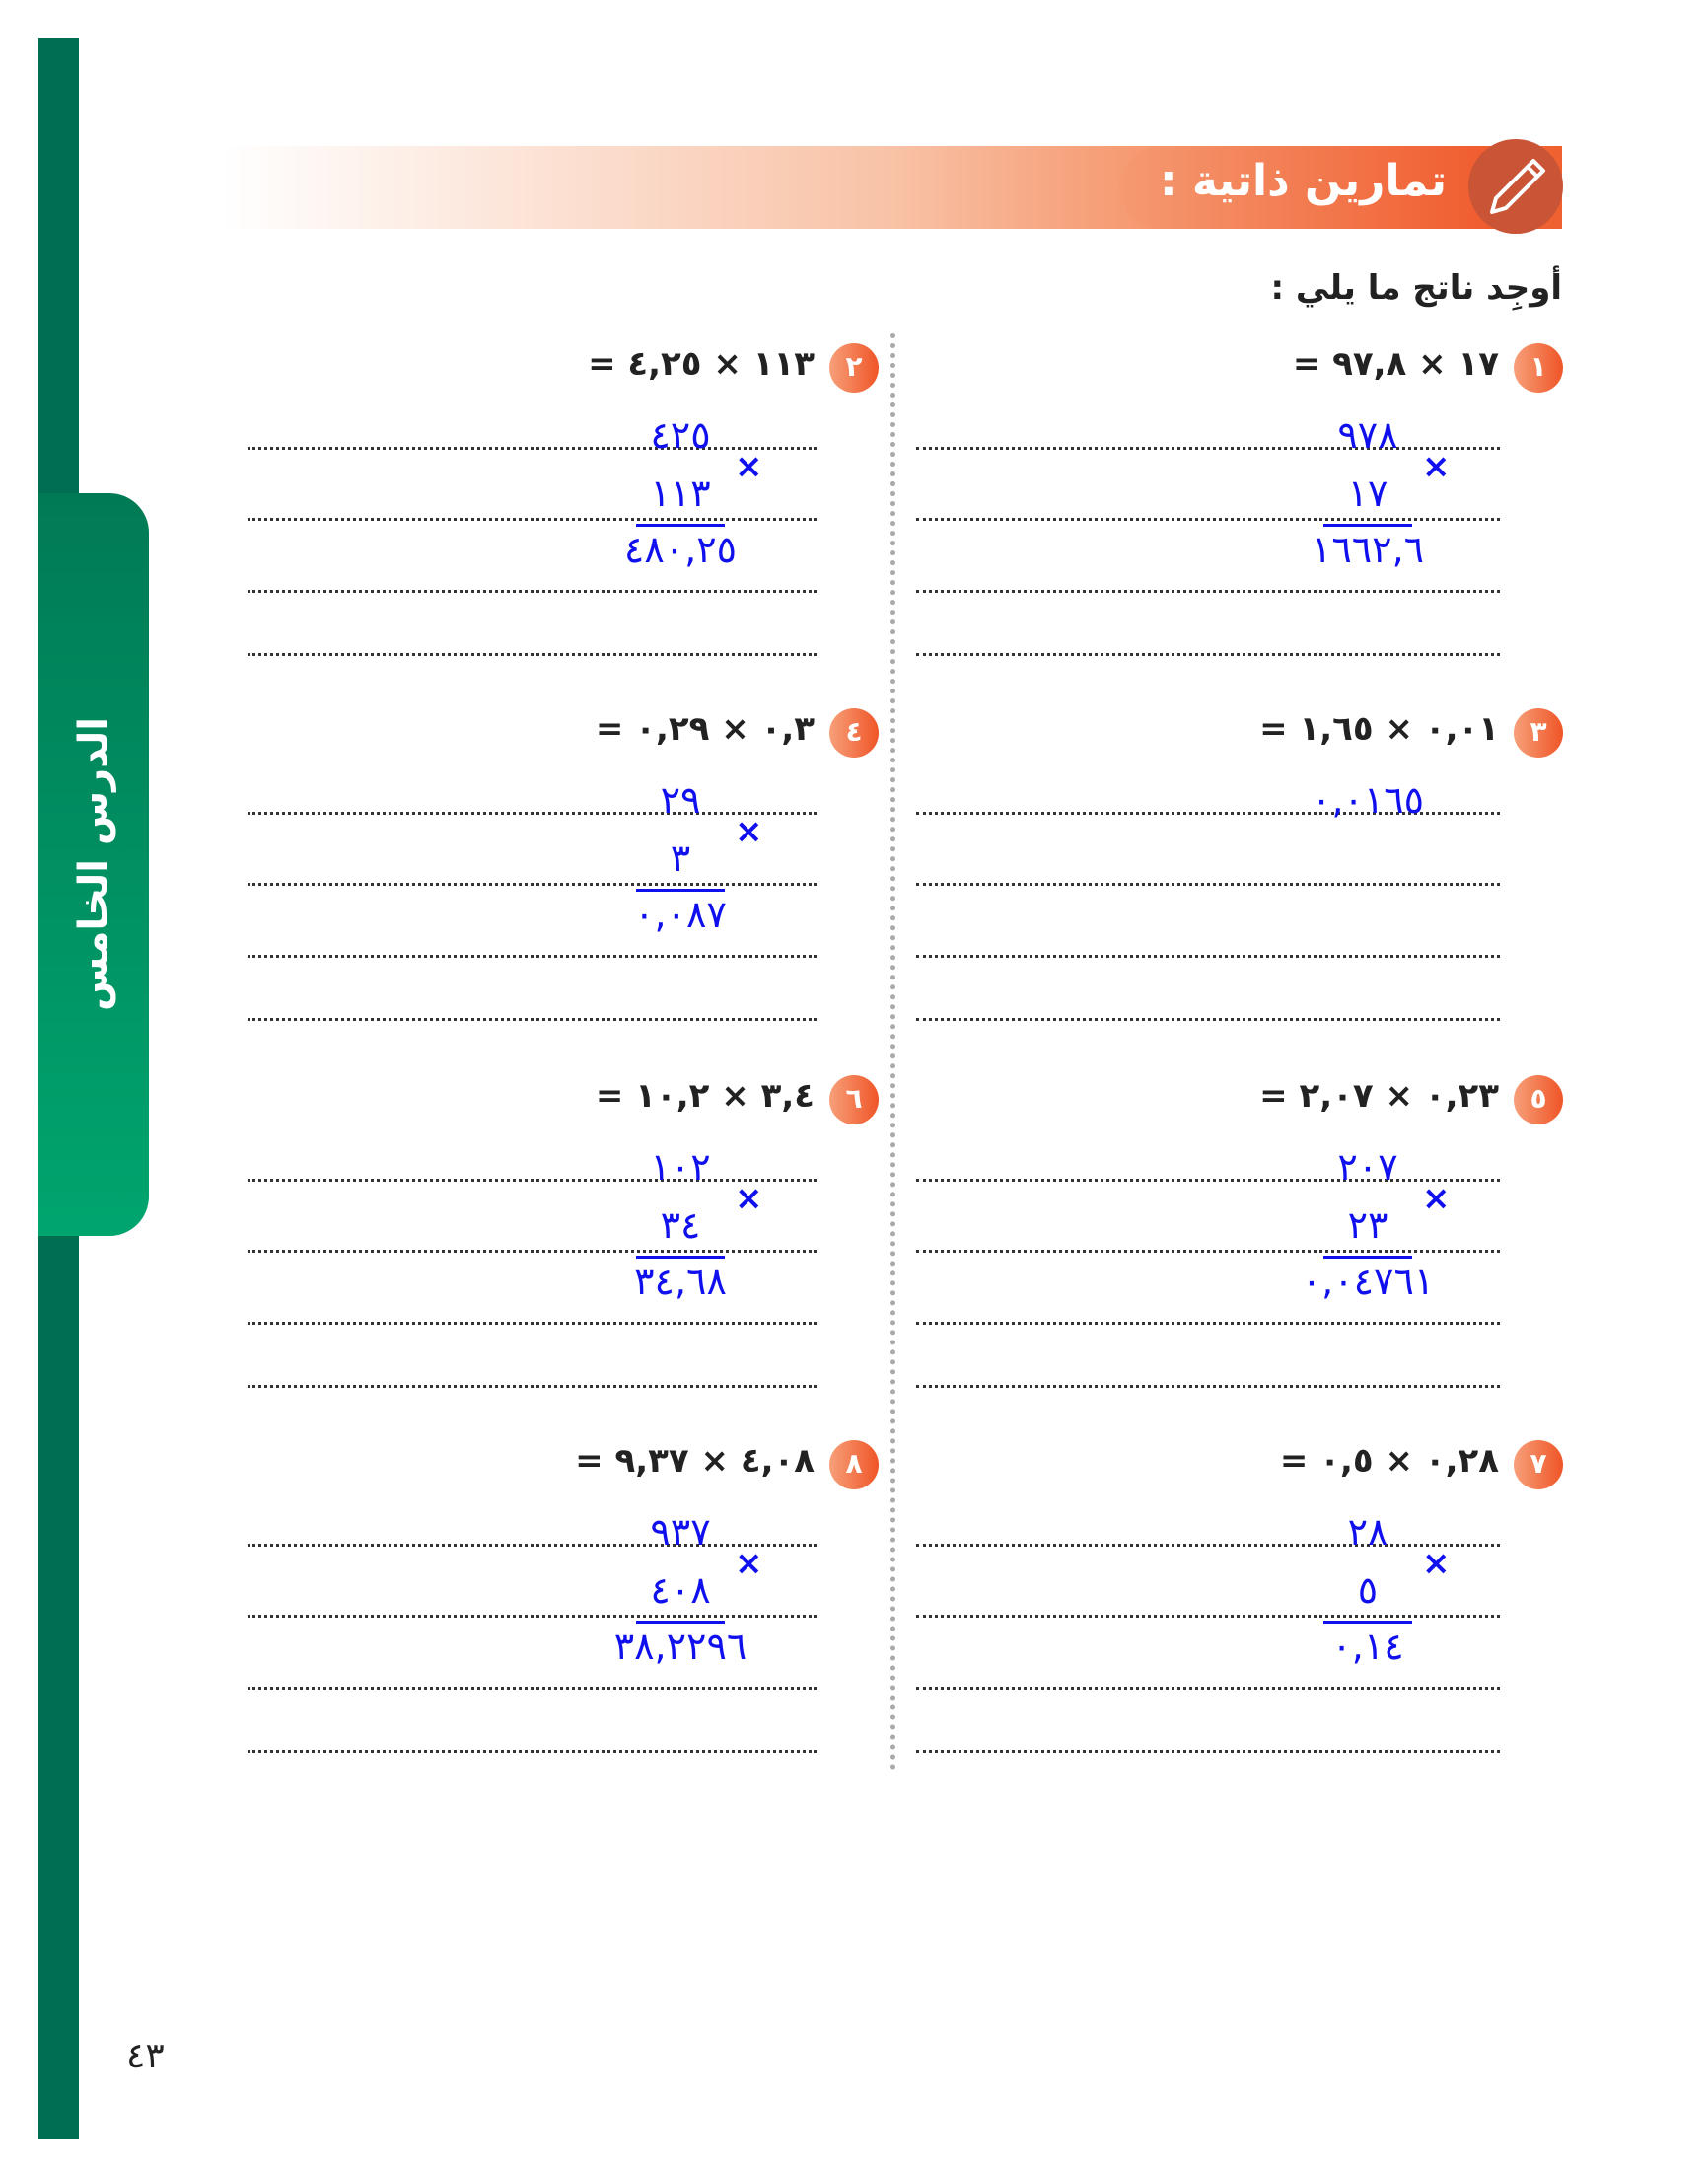 This screenshot has height=2175, width=1708. What do you see at coordinates (680, 858) in the screenshot?
I see `handwritten-multiplier: ٣` at bounding box center [680, 858].